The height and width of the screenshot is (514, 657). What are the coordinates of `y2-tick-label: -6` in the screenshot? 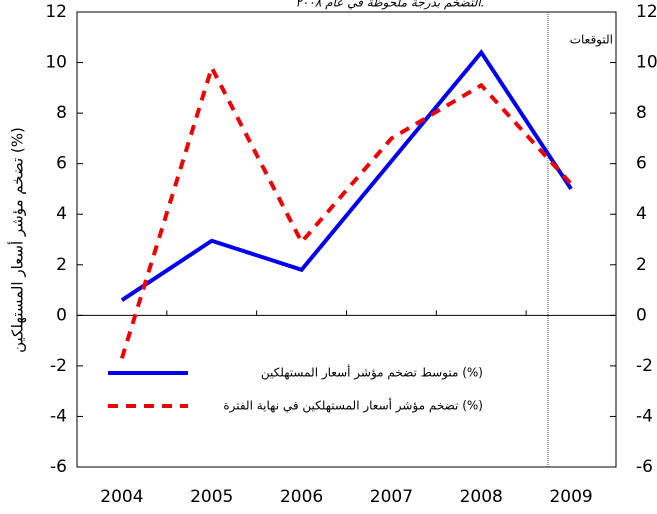 It's located at (644, 467).